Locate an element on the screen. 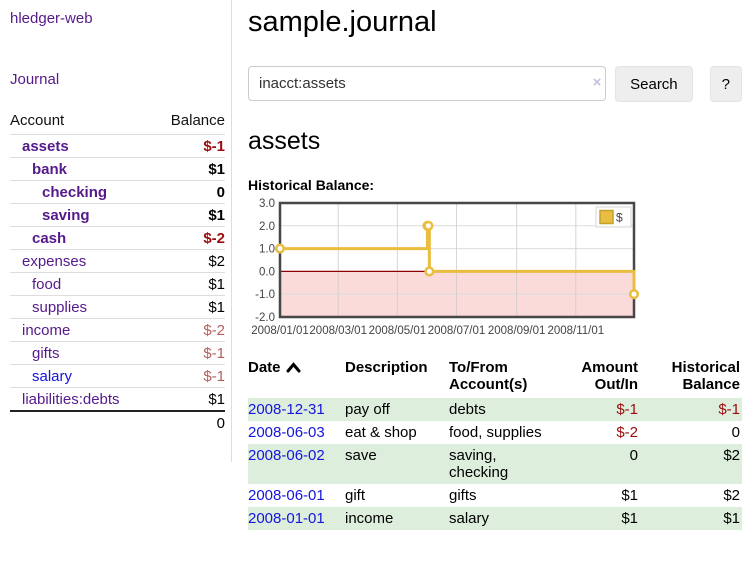  account-row: checking 0 is located at coordinates (117, 192).